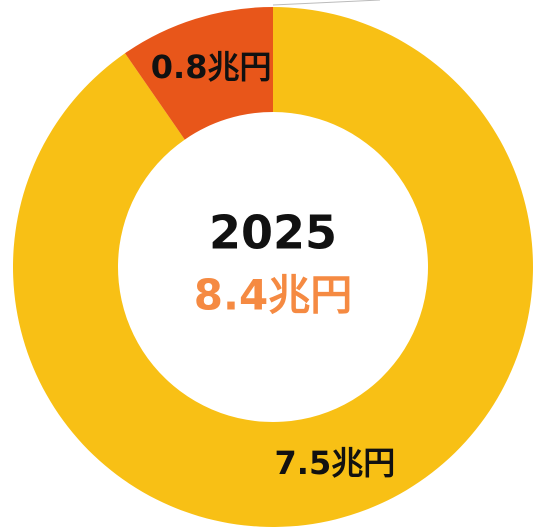 The height and width of the screenshot is (527, 537). I want to click on center-label: 8.4兆円, so click(273, 295).